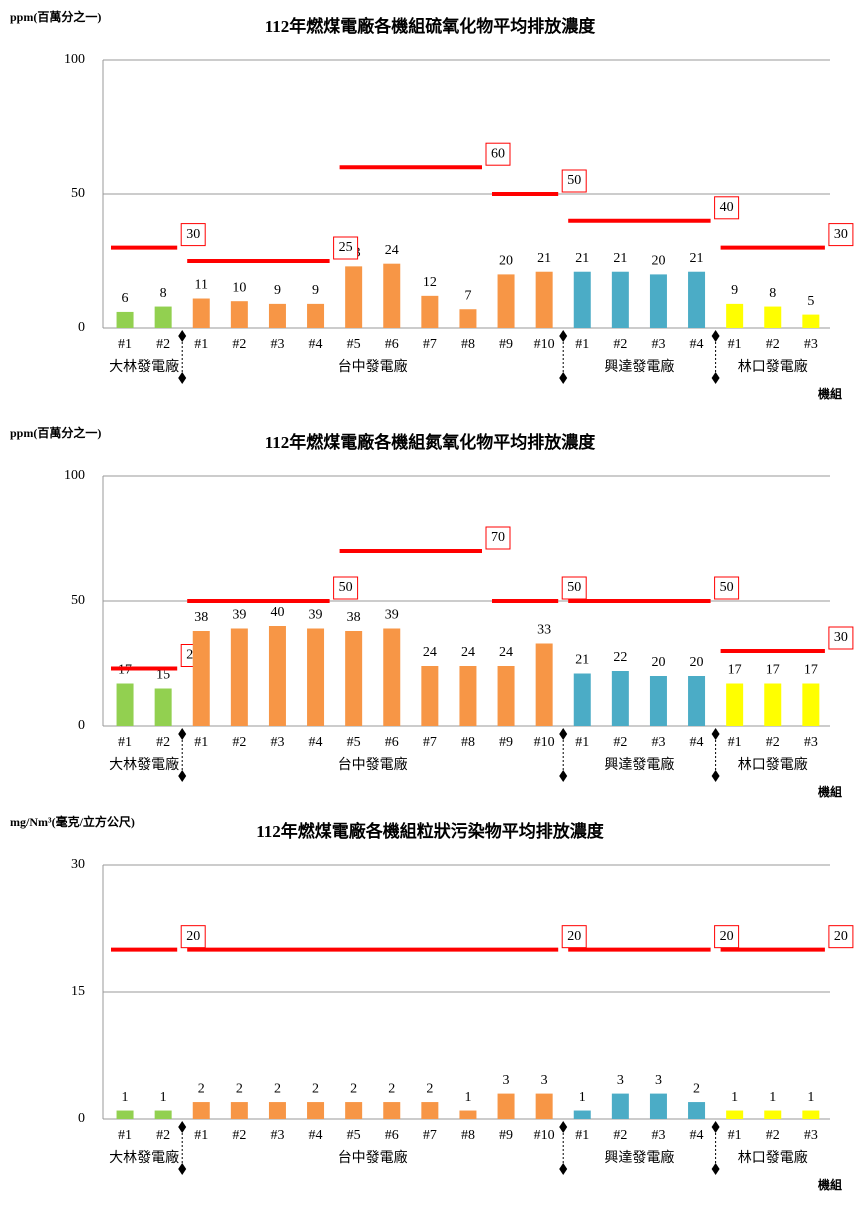  What do you see at coordinates (773, 1157) in the screenshot?
I see `group-label: 林口發電廠` at bounding box center [773, 1157].